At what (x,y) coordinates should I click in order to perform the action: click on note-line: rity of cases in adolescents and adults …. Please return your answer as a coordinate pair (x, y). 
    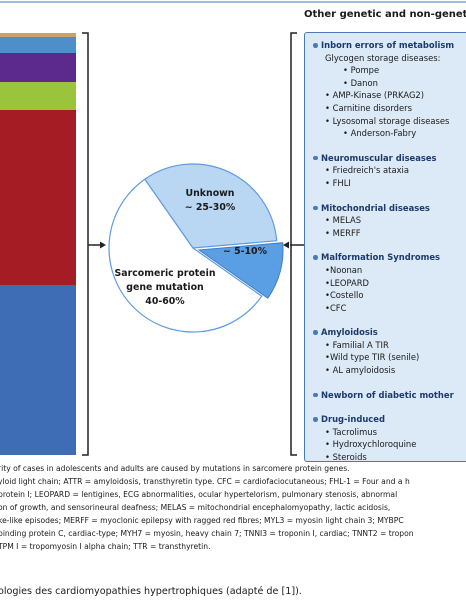
    Looking at the image, I should click on (175, 468).